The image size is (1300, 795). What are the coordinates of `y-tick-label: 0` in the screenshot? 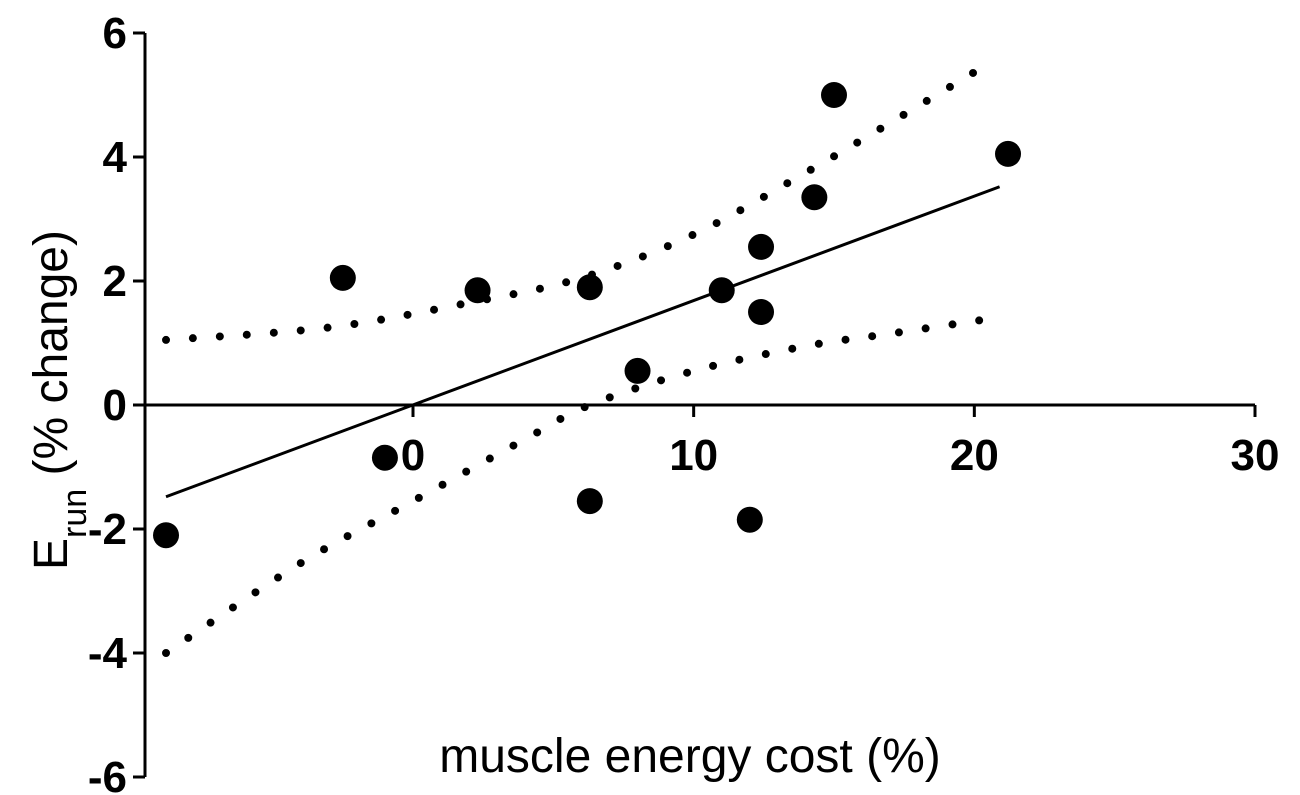 It's located at (115, 405).